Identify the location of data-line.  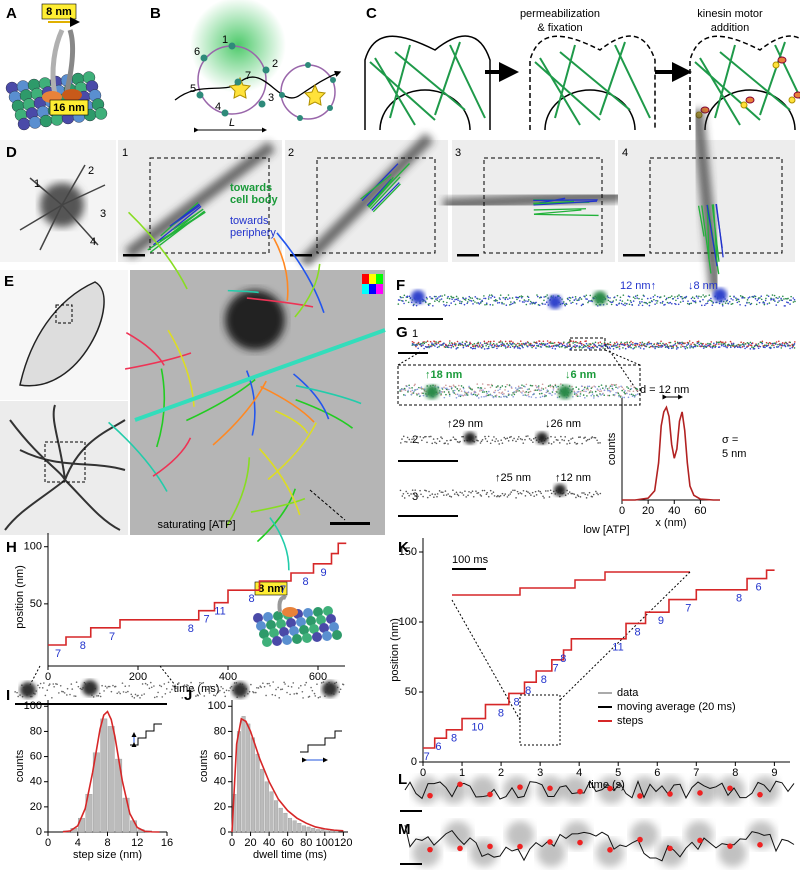
(599, 659).